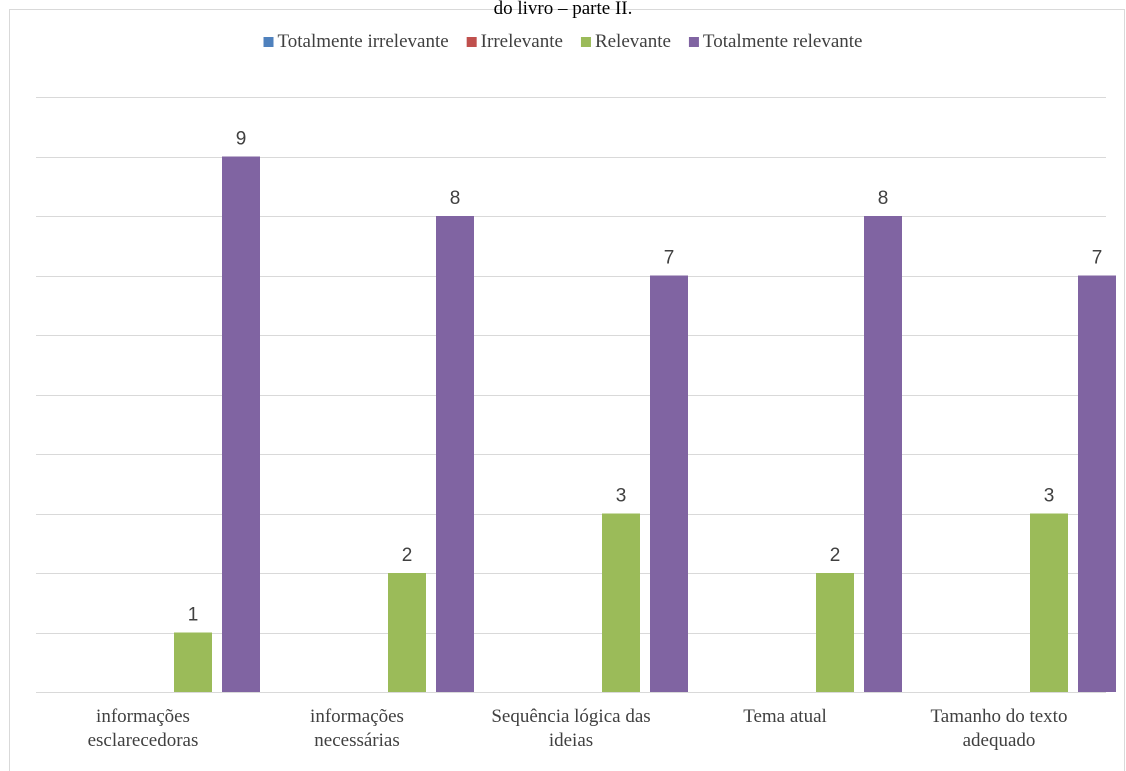 This screenshot has height=771, width=1126. Describe the element at coordinates (633, 41) in the screenshot. I see `legend-label: Relevante` at that location.